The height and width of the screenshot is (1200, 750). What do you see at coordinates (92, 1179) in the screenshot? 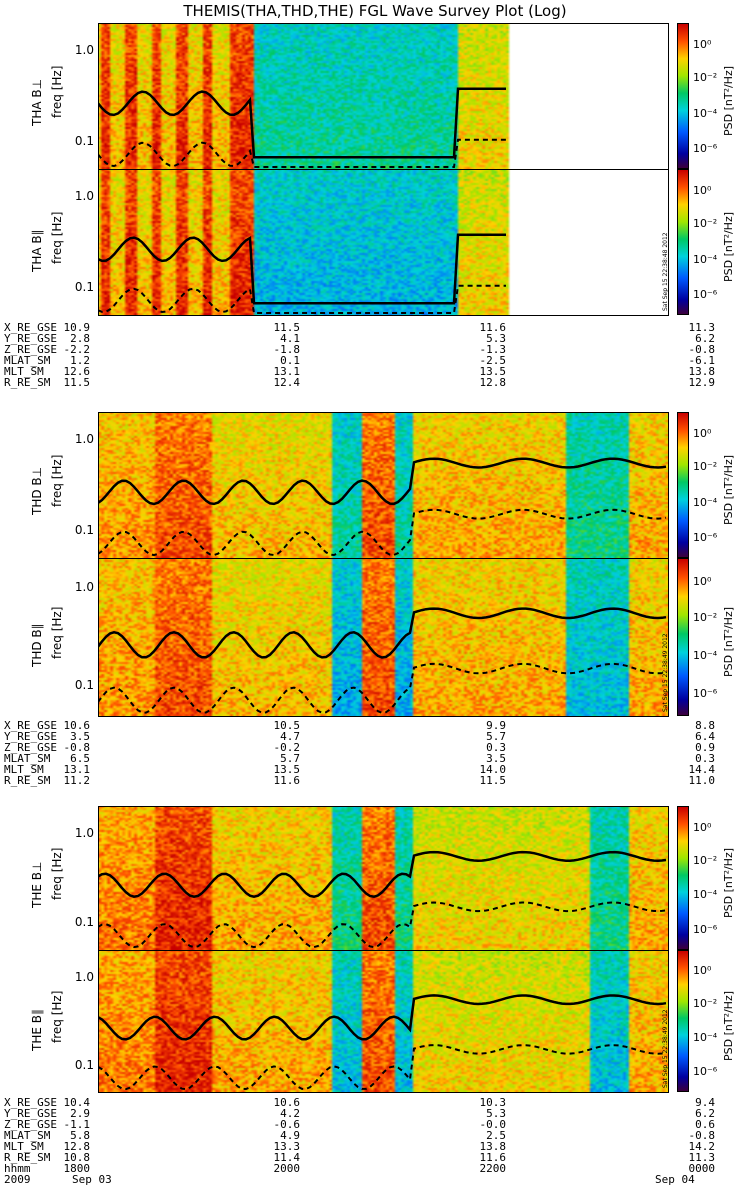
I see `date-start-label: Sep 03` at bounding box center [92, 1179].